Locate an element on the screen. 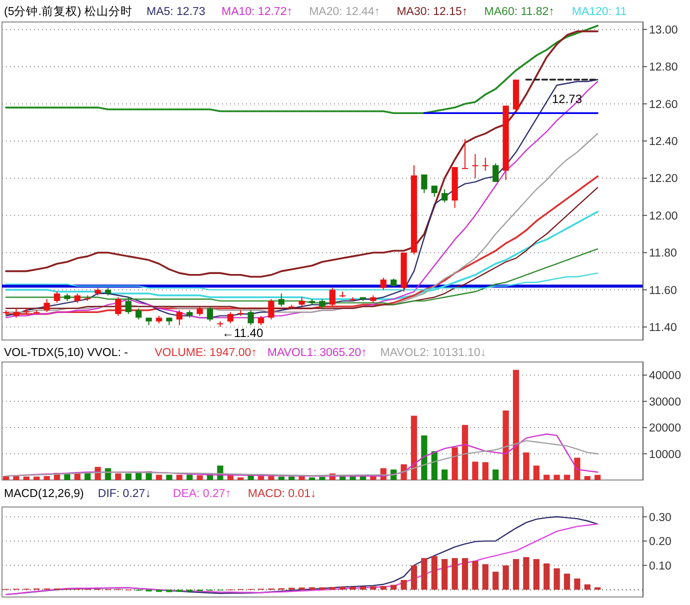  text: MAVOL1: 3065.20↑ is located at coordinates (317, 353).